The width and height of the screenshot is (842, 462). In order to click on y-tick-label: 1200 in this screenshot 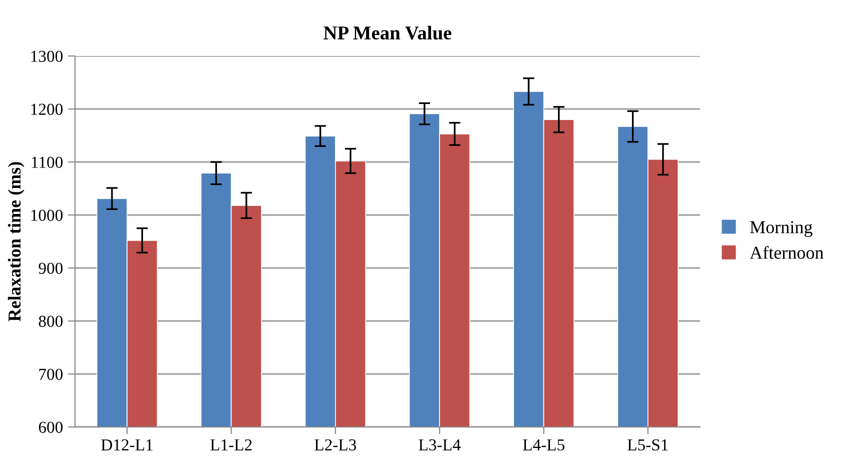, I will do `click(47, 109)`.